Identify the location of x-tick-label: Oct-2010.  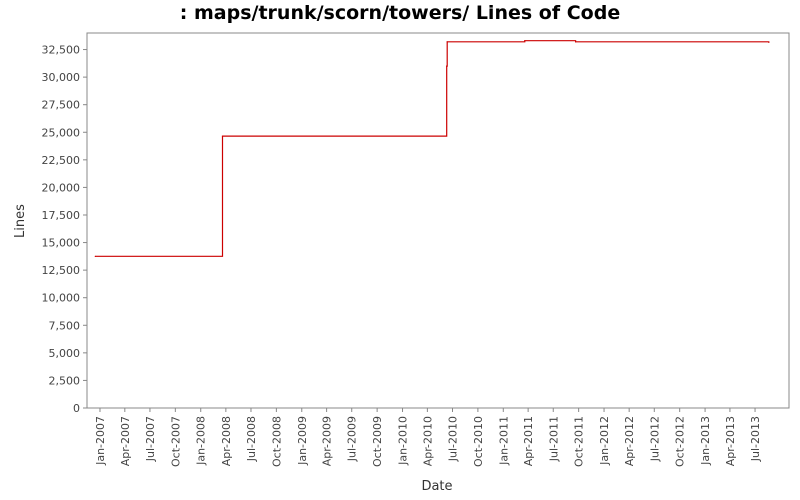
(478, 441).